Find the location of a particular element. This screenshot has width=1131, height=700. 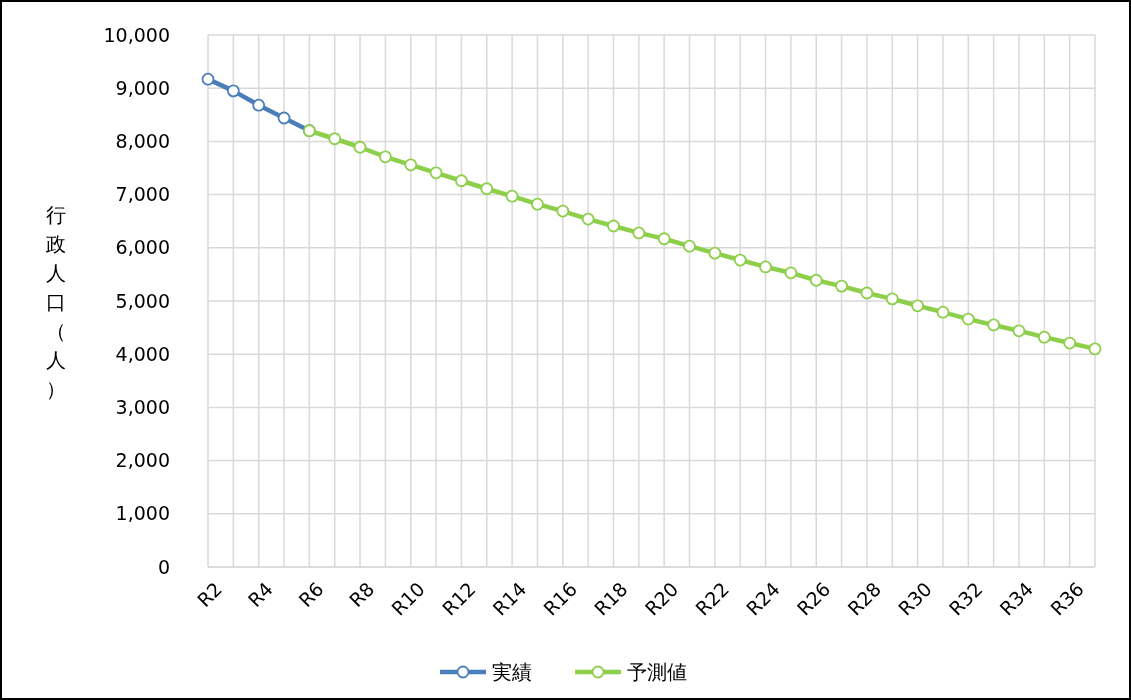

y-tick-label: 7,000 is located at coordinates (142, 194).